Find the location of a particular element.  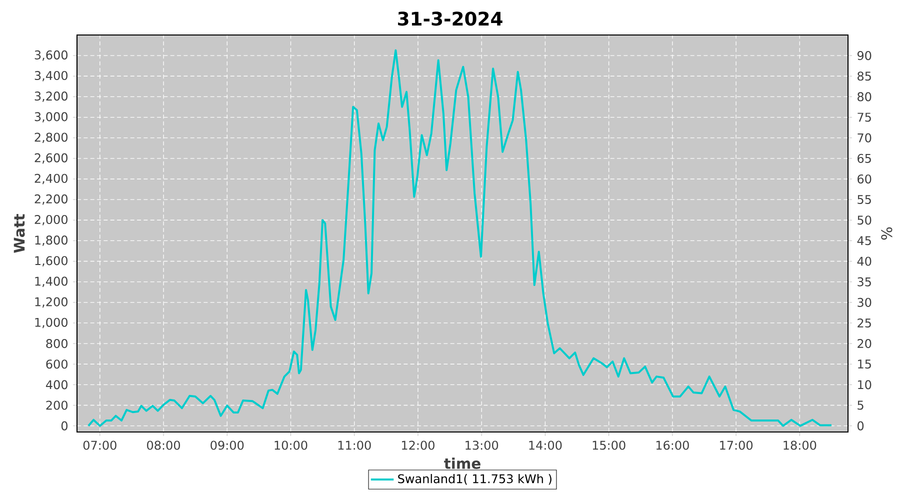

y2-tick-label: 15 is located at coordinates (864, 364).